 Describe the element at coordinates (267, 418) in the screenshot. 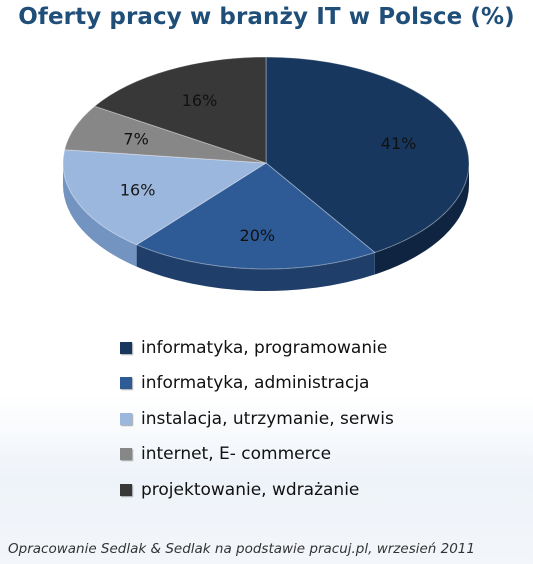

I see `legend-label: instalacja, utrzymanie, serwis` at that location.